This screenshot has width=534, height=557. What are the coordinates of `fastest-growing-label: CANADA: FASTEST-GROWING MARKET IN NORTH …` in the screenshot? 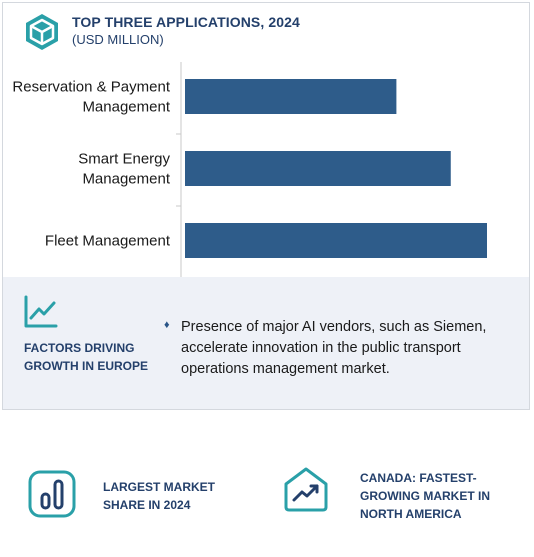 It's located at (425, 496).